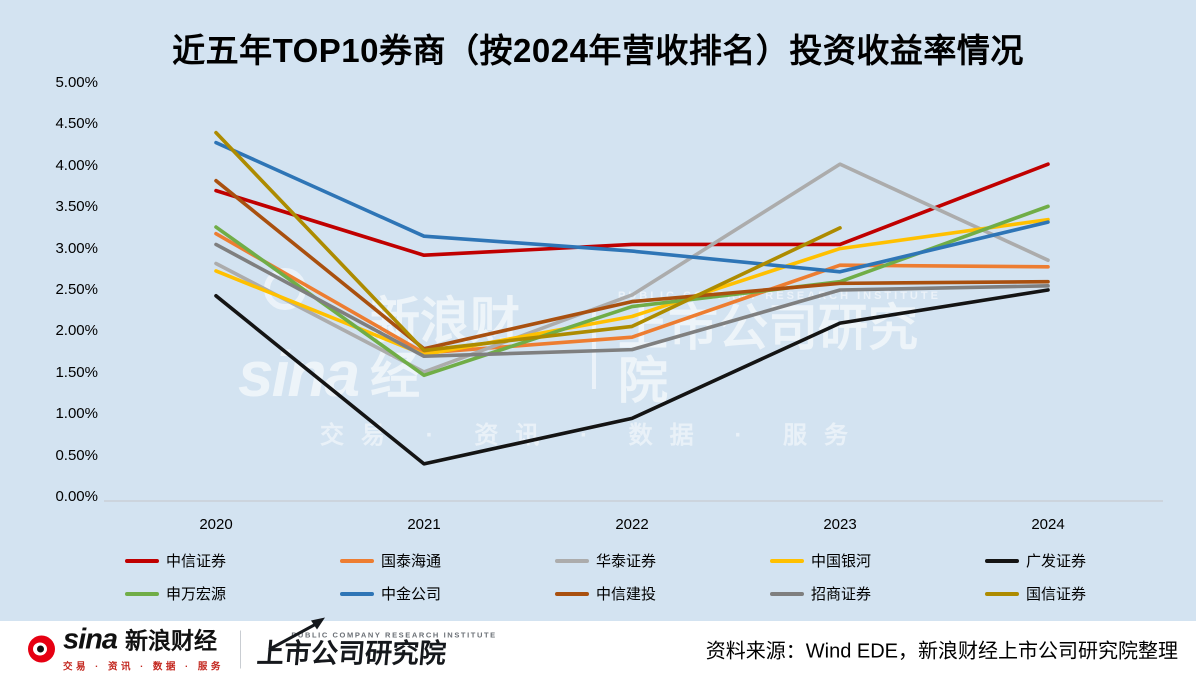 The image size is (1196, 677). What do you see at coordinates (447, 593) in the screenshot?
I see `legend-item-中金公司: 中金公司` at bounding box center [447, 593].